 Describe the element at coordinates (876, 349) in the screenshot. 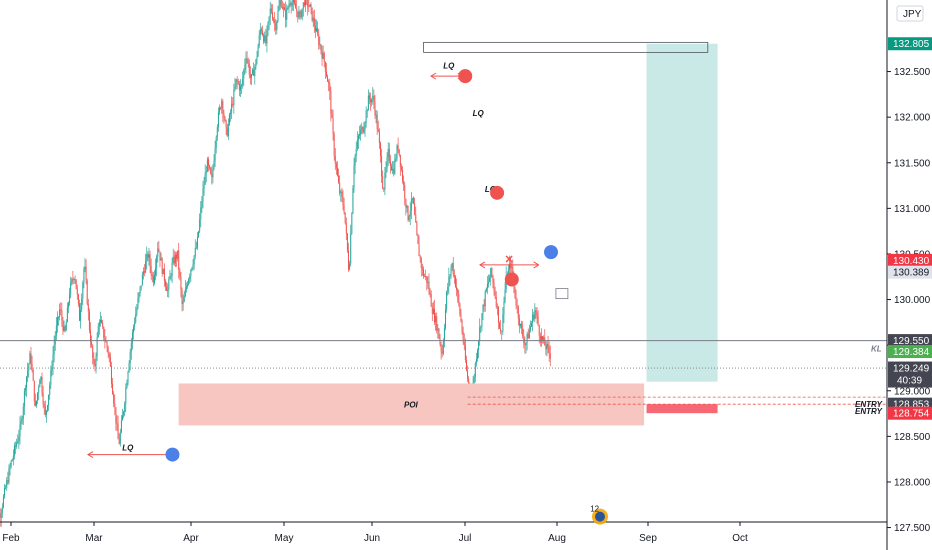

I see `kl-label: KL` at that location.